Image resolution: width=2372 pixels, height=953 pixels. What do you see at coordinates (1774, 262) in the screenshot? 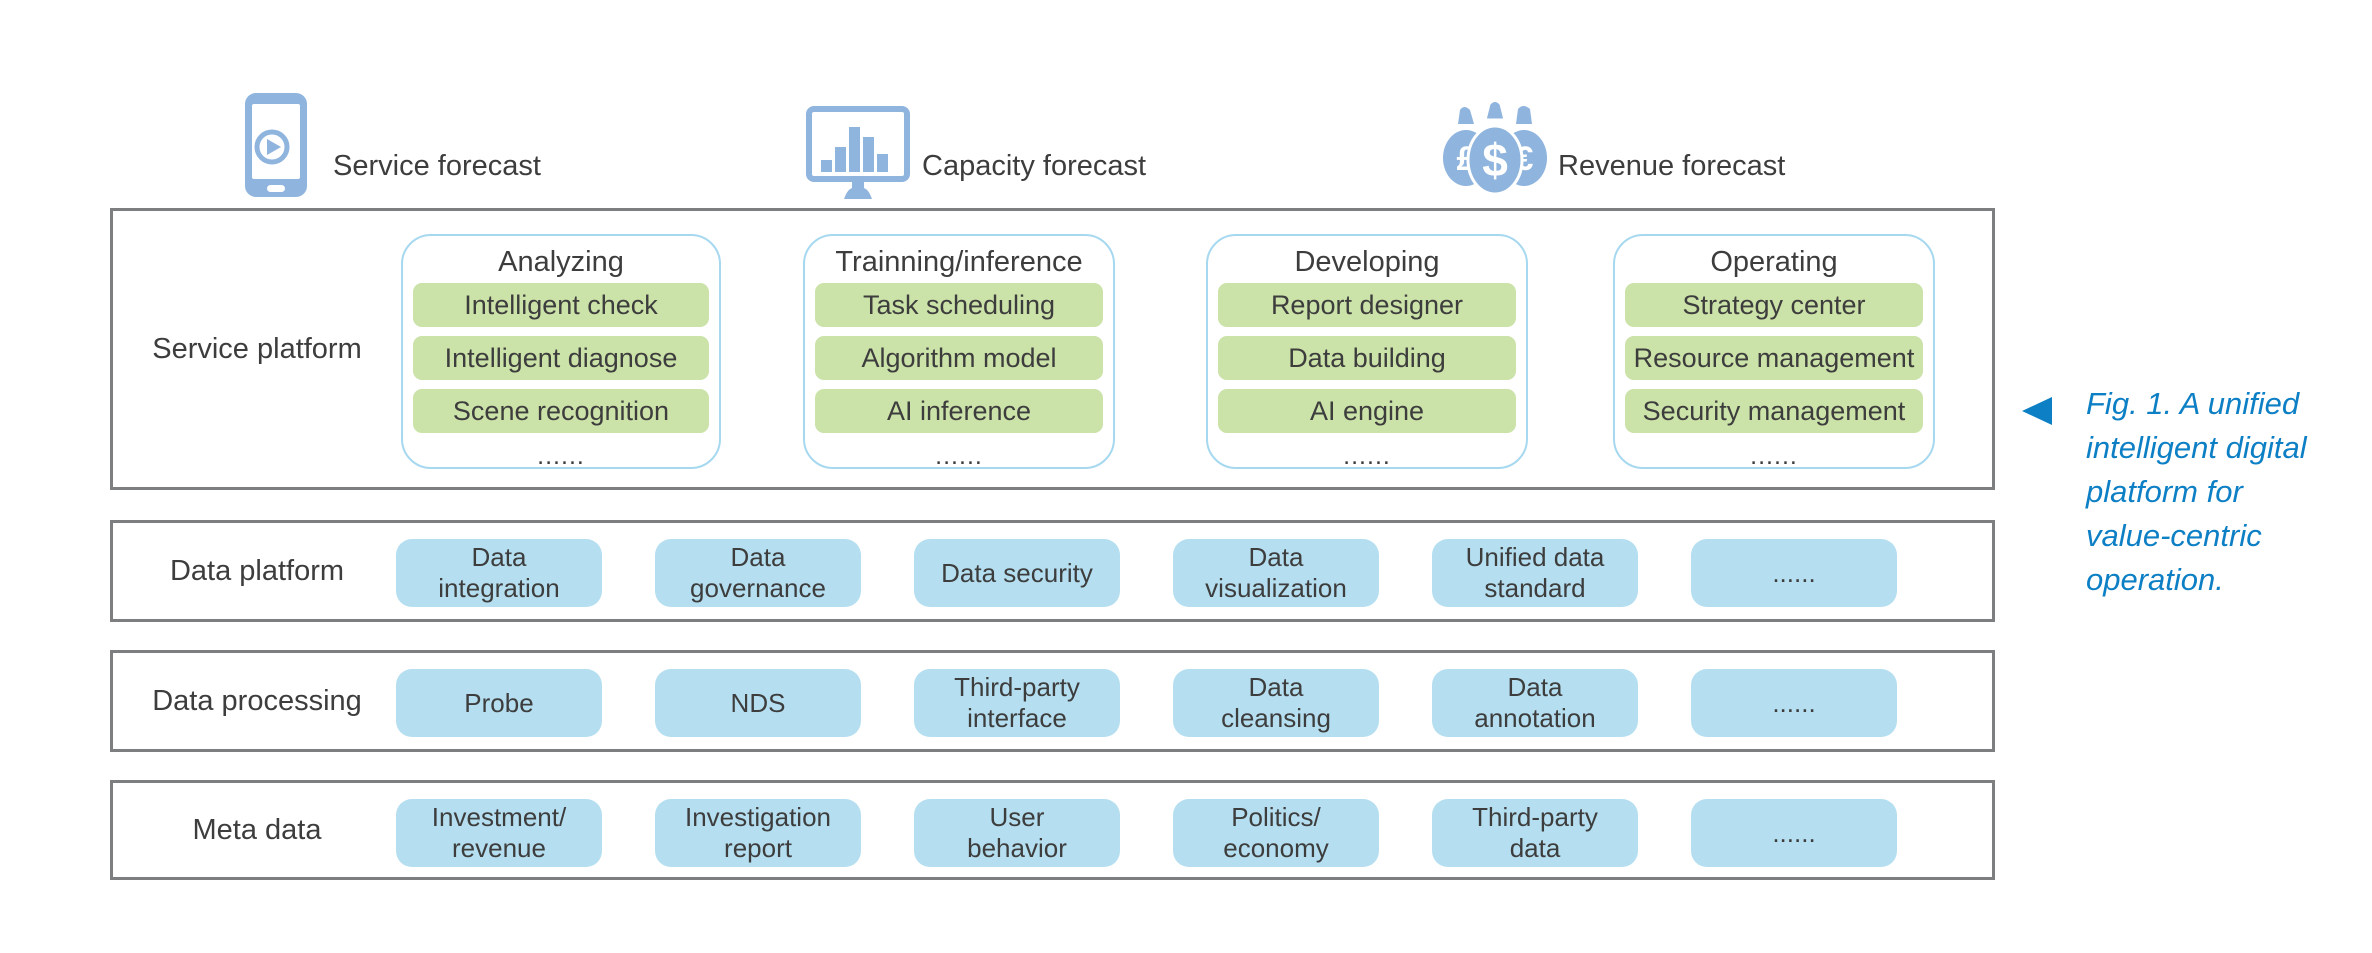
I see `group-title: Operating` at bounding box center [1774, 262].